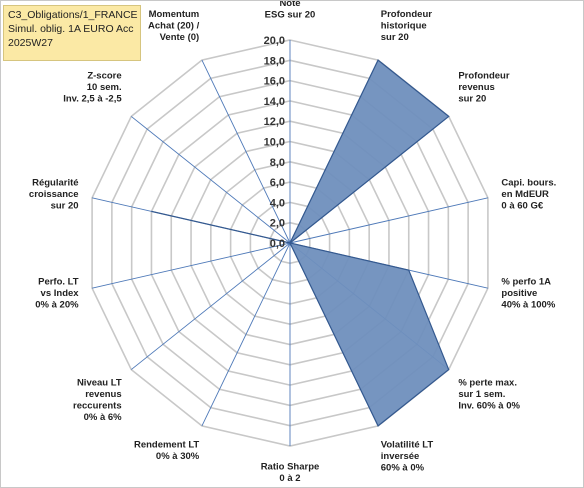  I want to click on tick-label: 4,0, so click(277, 203).